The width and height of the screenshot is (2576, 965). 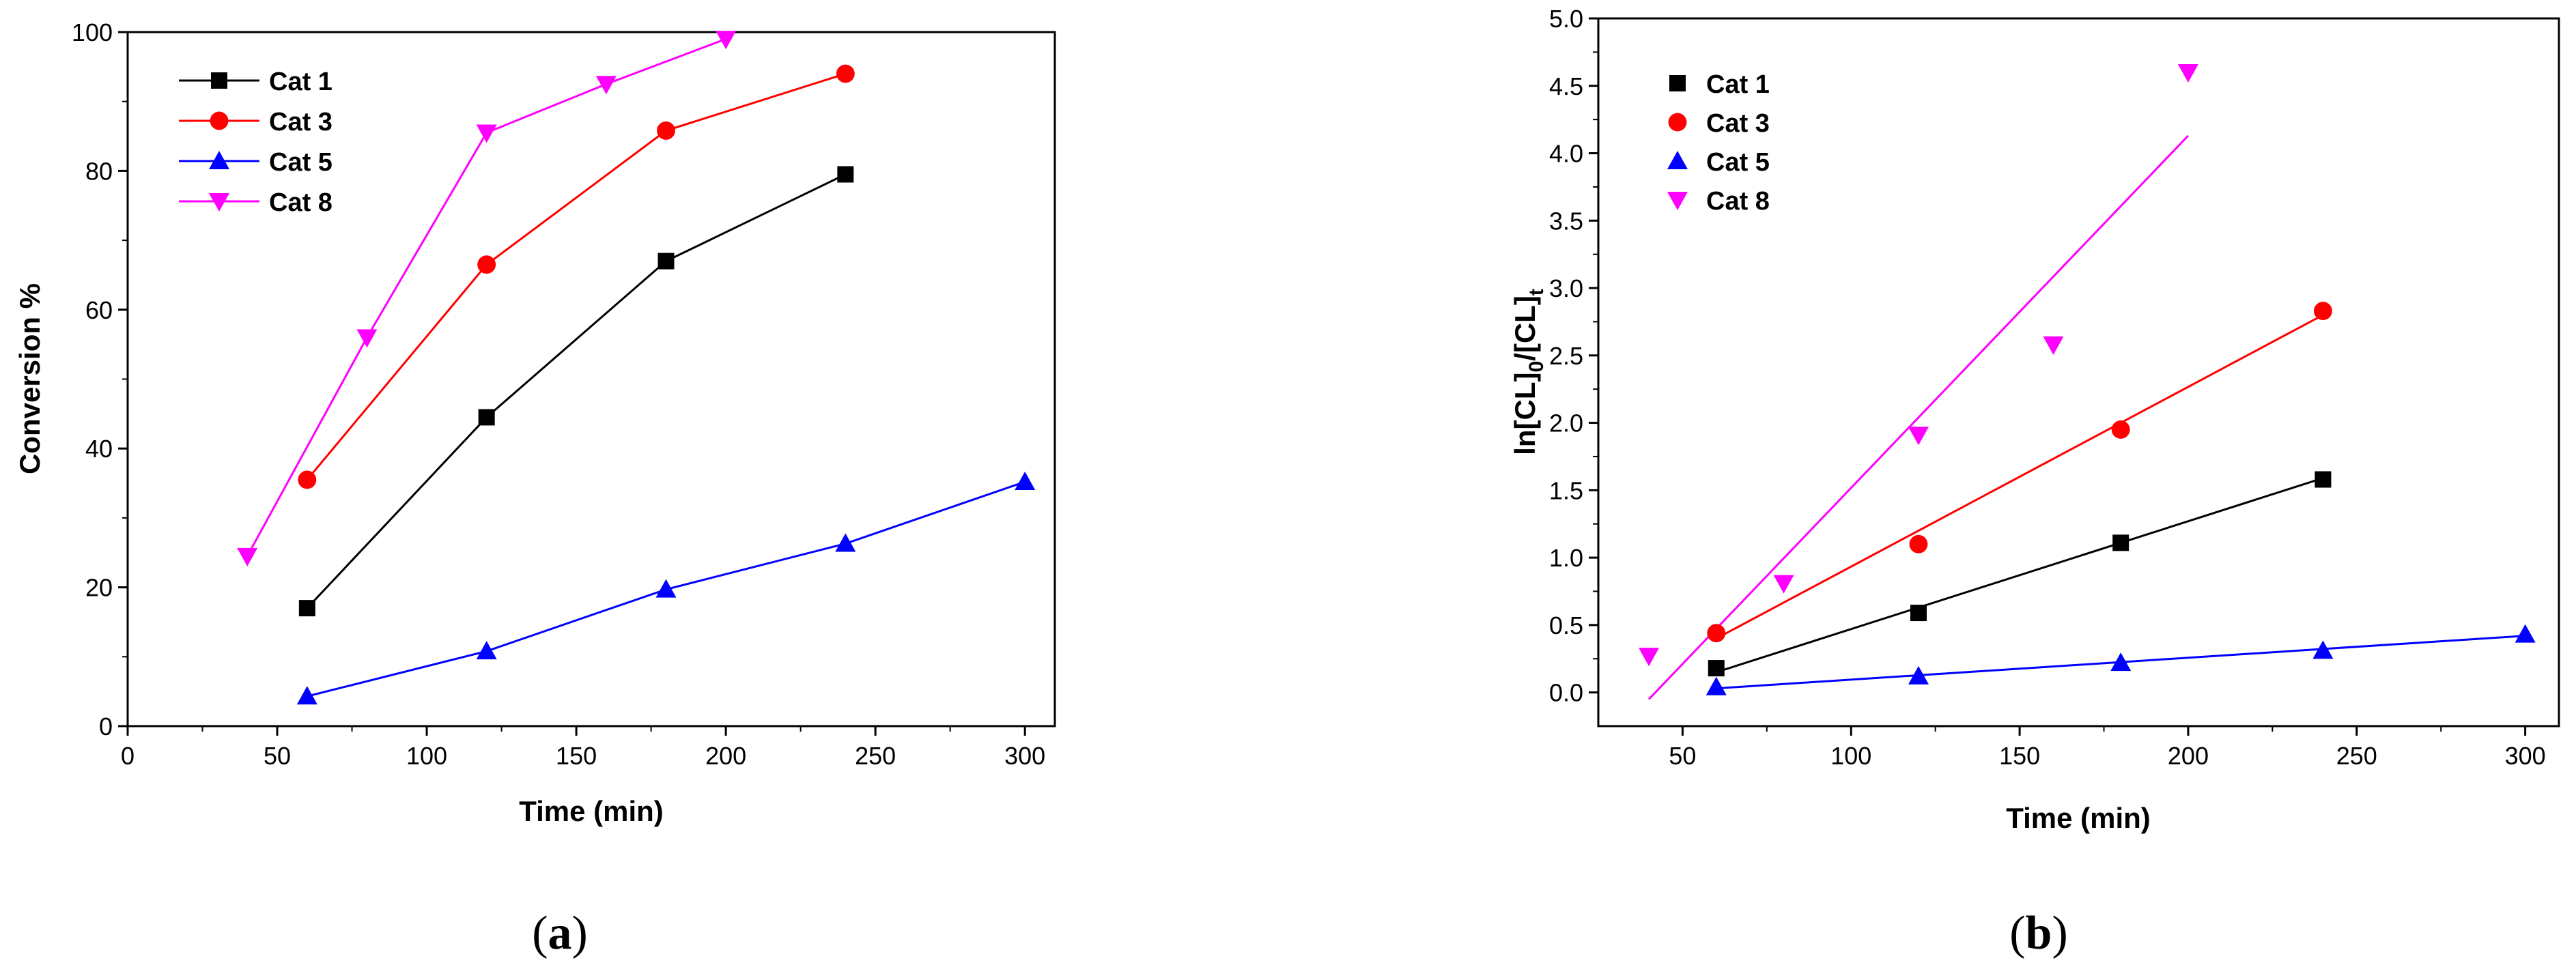 What do you see at coordinates (99, 449) in the screenshot?
I see `y-tick-label: 40` at bounding box center [99, 449].